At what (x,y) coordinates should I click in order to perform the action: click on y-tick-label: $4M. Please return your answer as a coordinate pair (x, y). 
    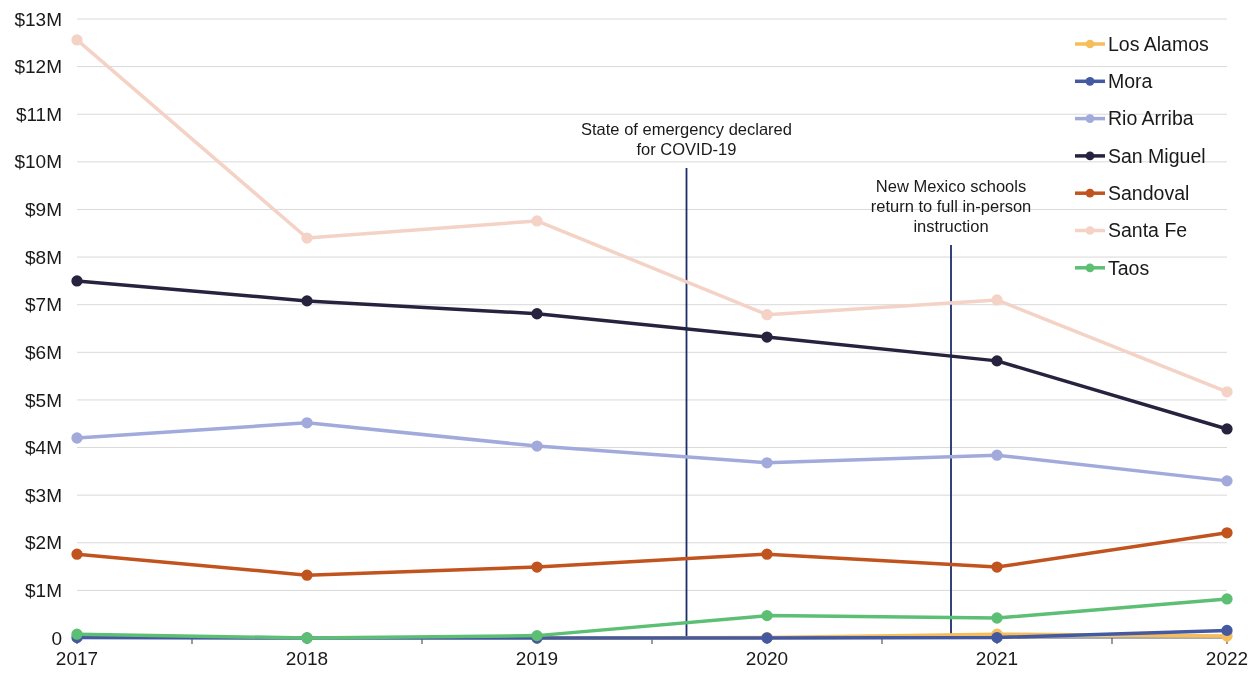
    Looking at the image, I should click on (43, 448).